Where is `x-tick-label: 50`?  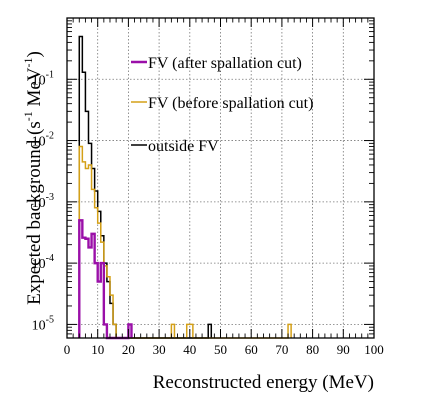
x-tick-label: 50 is located at coordinates (220, 349).